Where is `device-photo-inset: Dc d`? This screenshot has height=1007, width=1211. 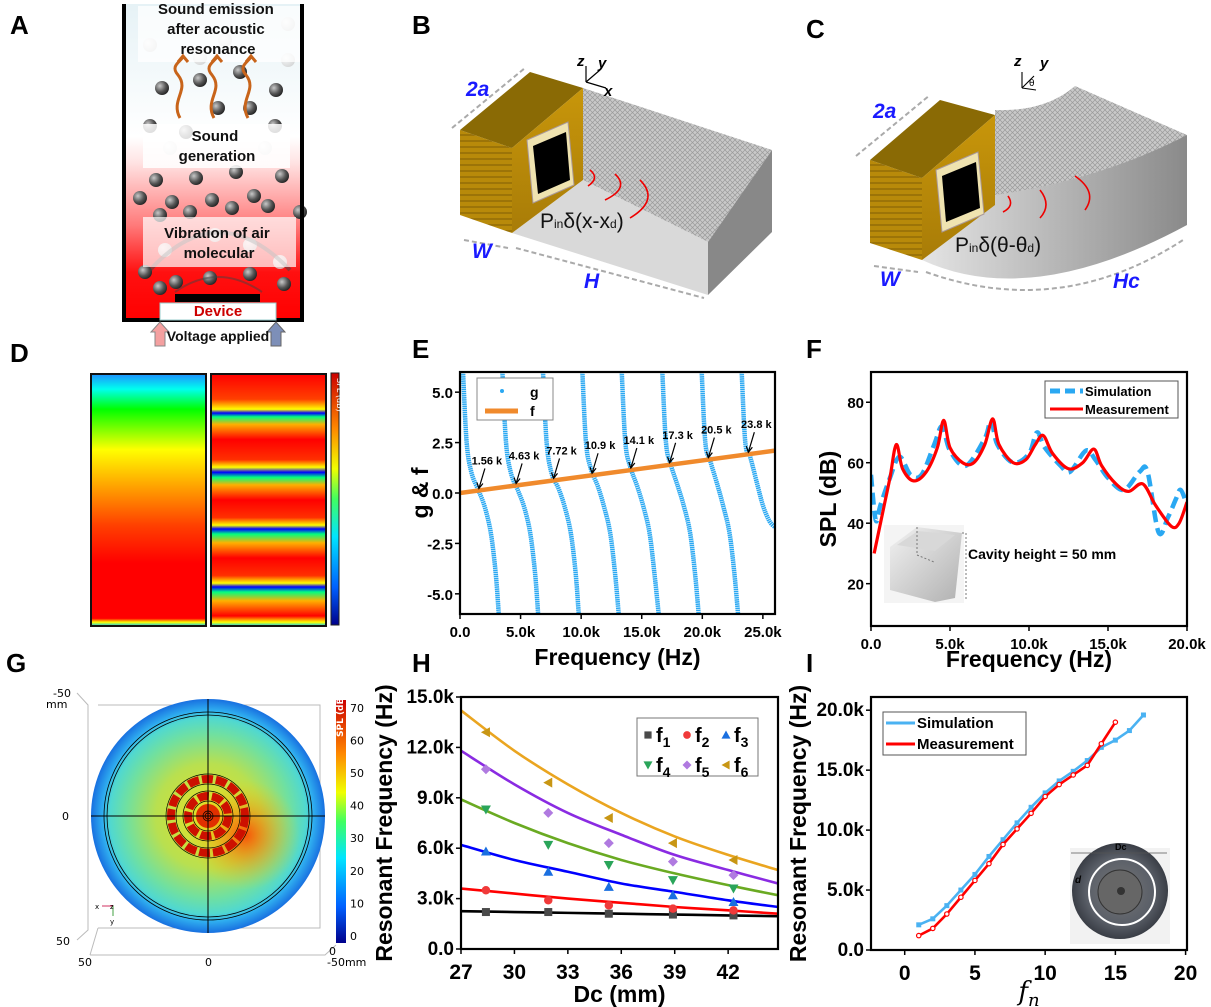 device-photo-inset: Dc d is located at coordinates (1120, 893).